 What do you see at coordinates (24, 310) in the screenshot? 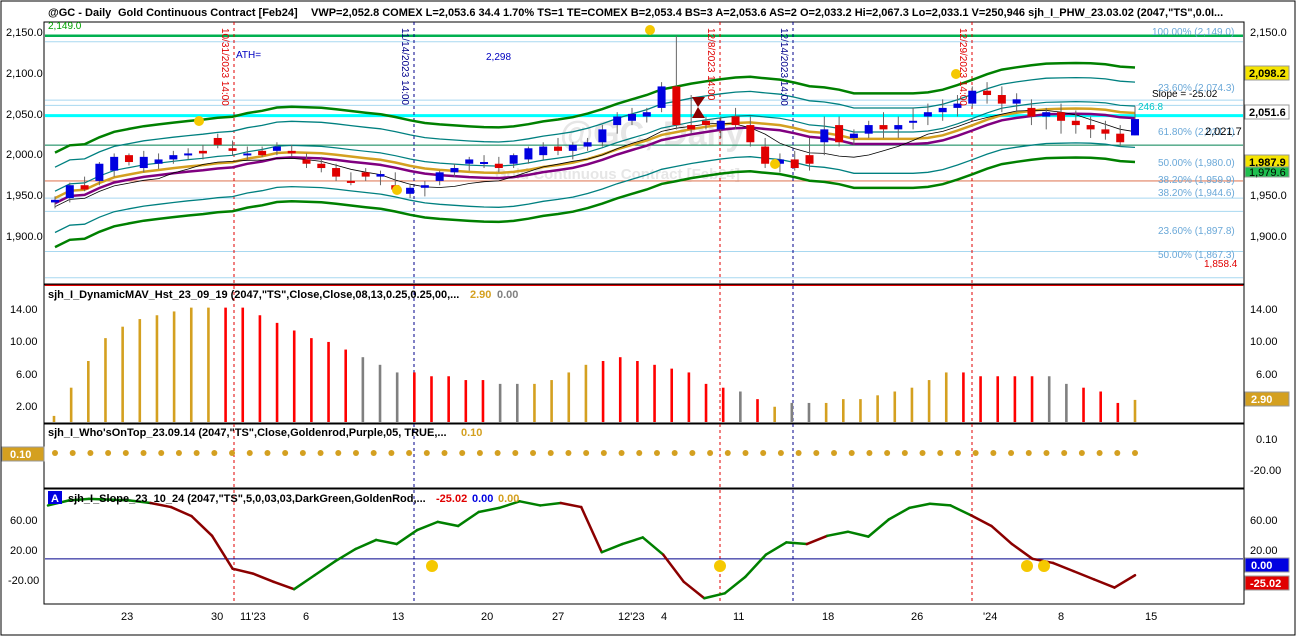
I see `hist-tick-left: 14.00` at bounding box center [24, 310].